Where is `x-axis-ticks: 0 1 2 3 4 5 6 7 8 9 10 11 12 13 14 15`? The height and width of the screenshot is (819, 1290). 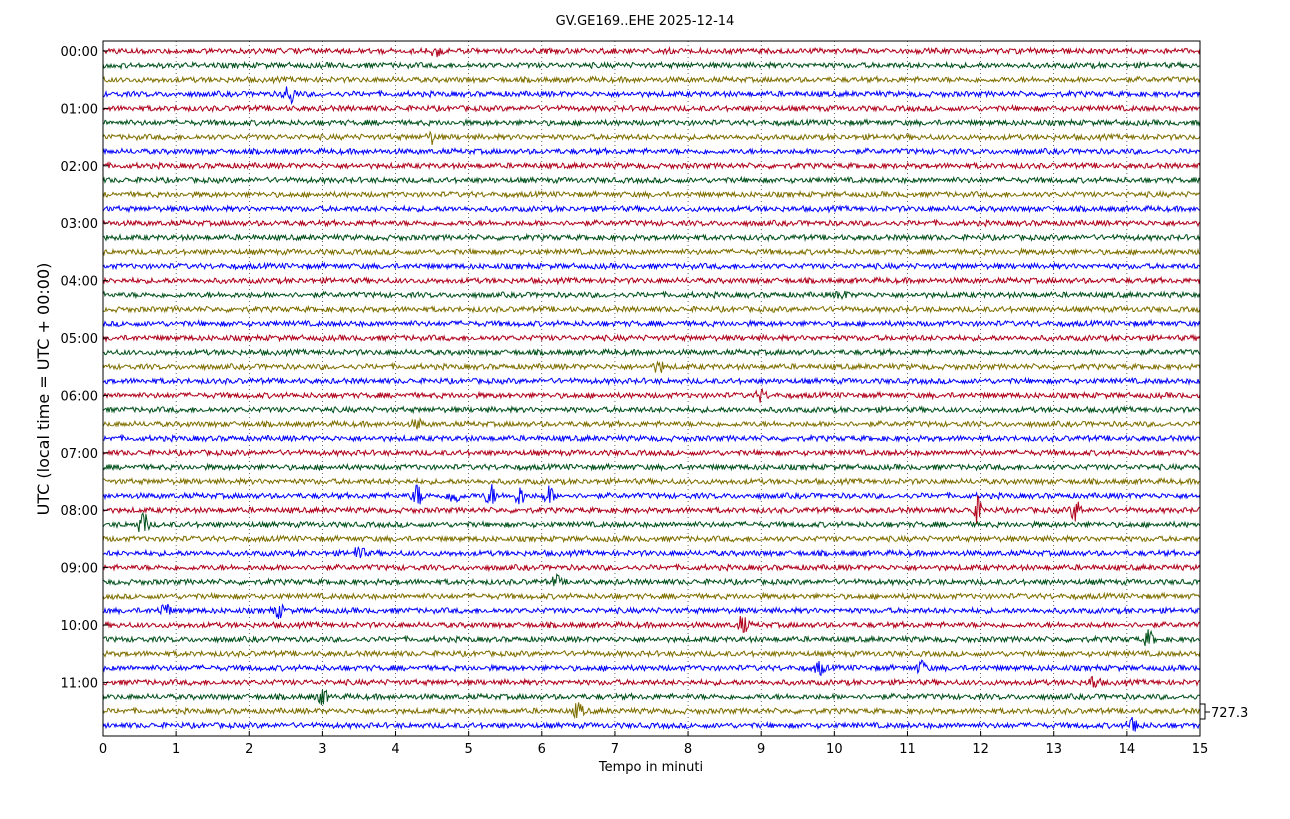 x-axis-ticks: 0 1 2 3 4 5 6 7 8 9 10 11 12 13 14 15 is located at coordinates (653, 744).